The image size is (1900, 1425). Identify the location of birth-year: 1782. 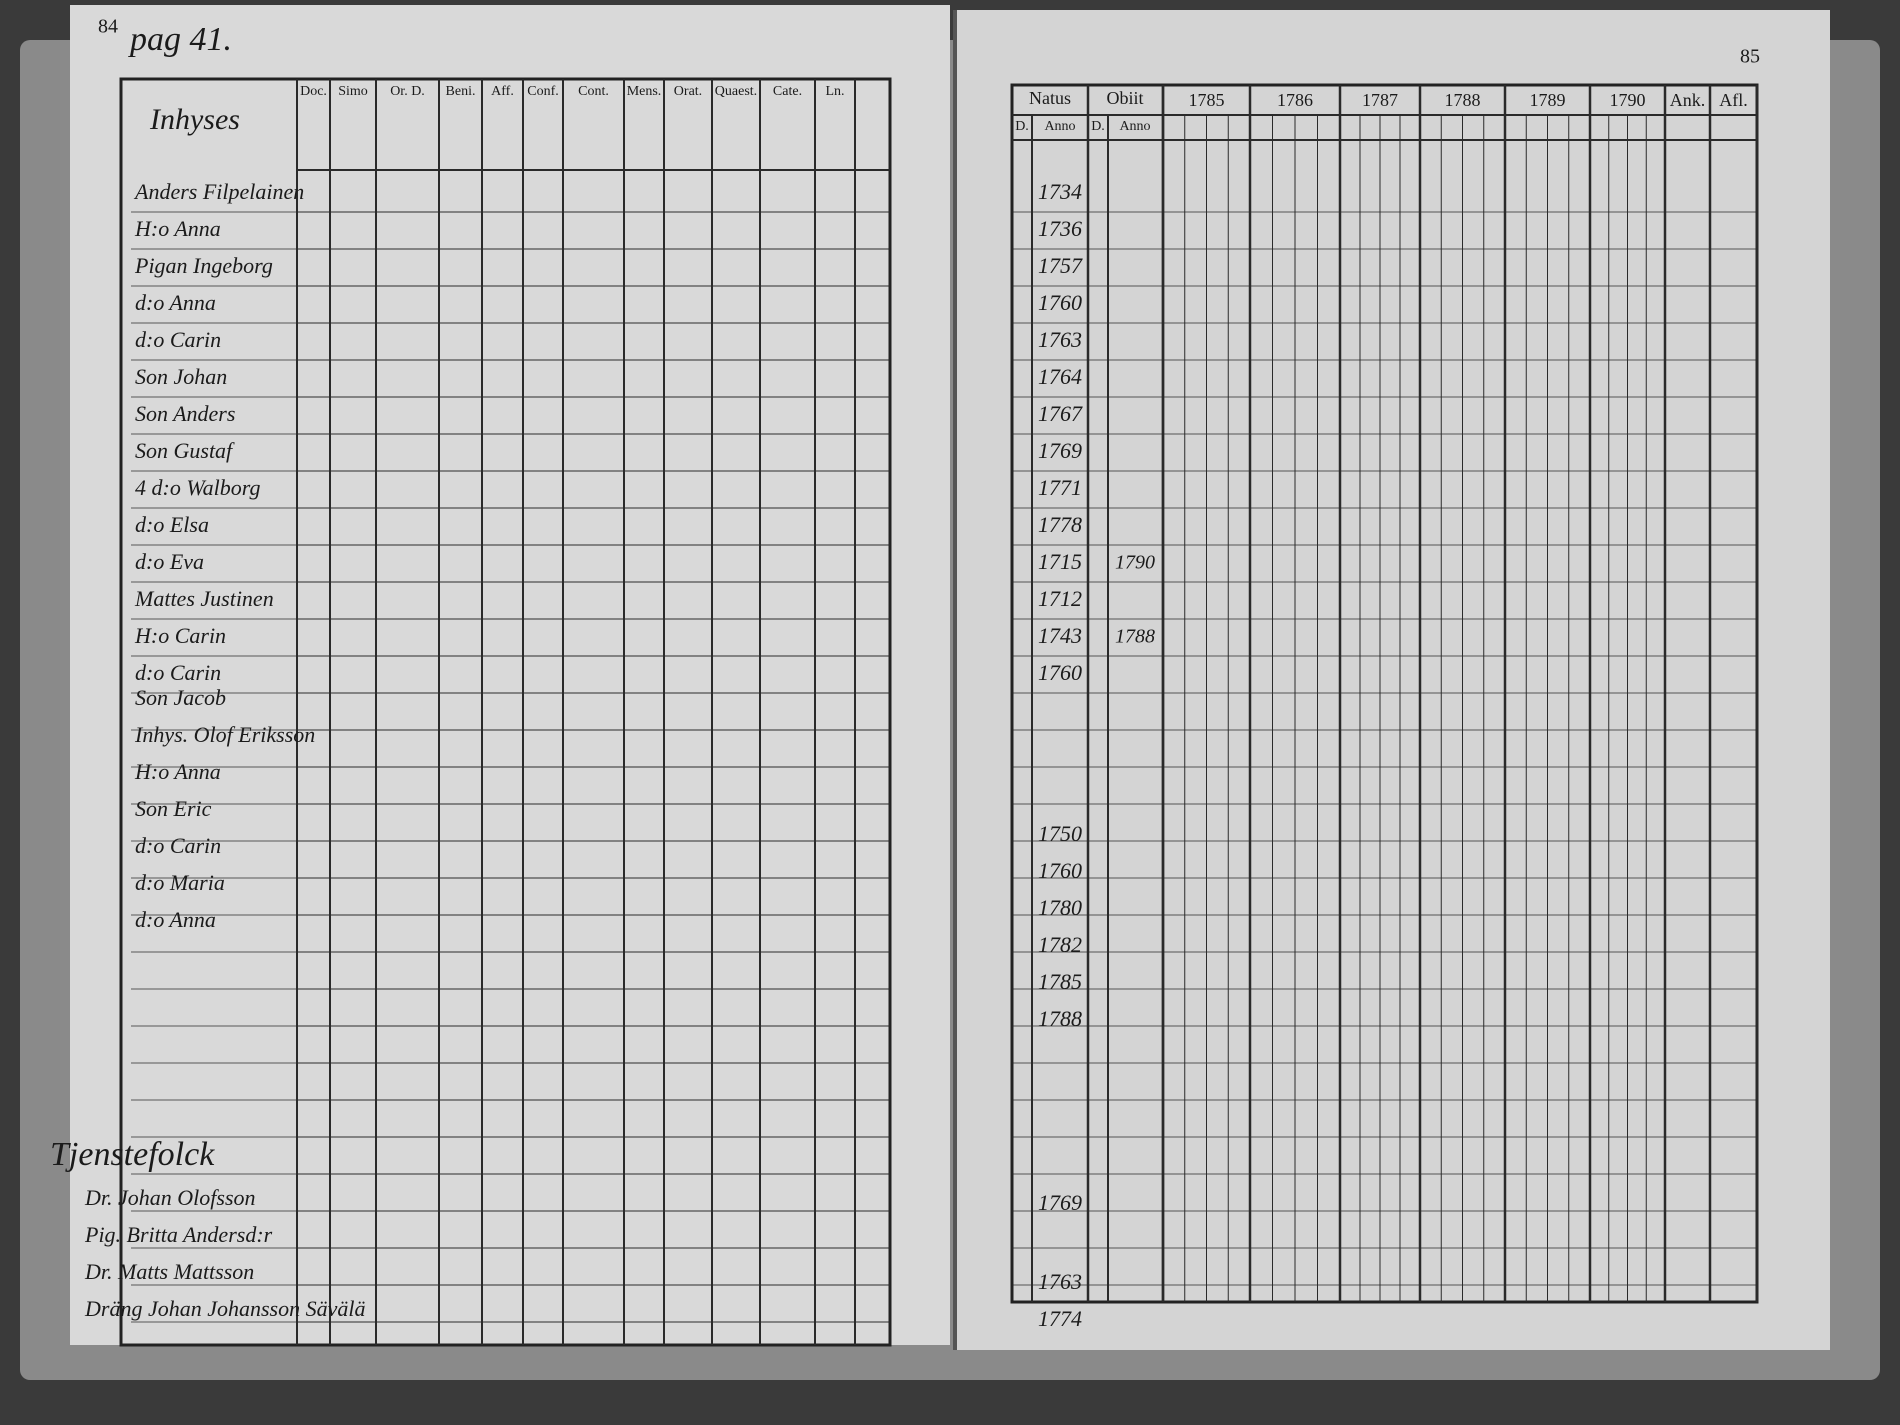
(1060, 944).